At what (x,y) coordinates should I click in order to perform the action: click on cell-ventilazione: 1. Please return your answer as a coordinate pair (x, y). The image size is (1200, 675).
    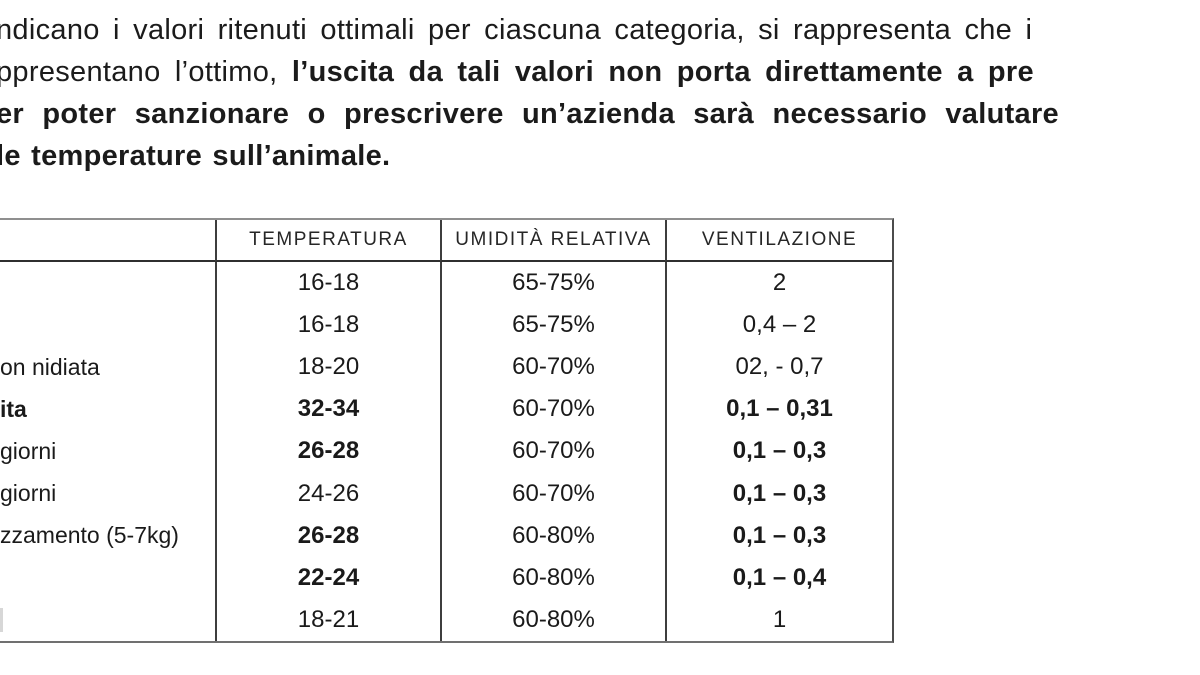
    Looking at the image, I should click on (778, 619).